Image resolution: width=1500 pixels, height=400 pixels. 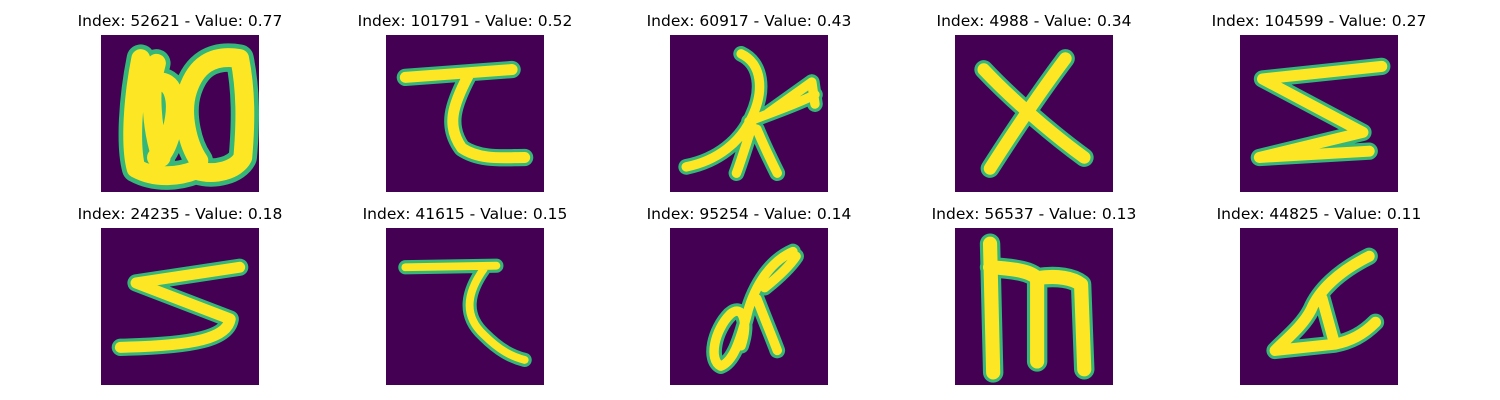 What do you see at coordinates (1034, 21) in the screenshot?
I see `panel-title: Index: 4988 - Value: 0.34` at bounding box center [1034, 21].